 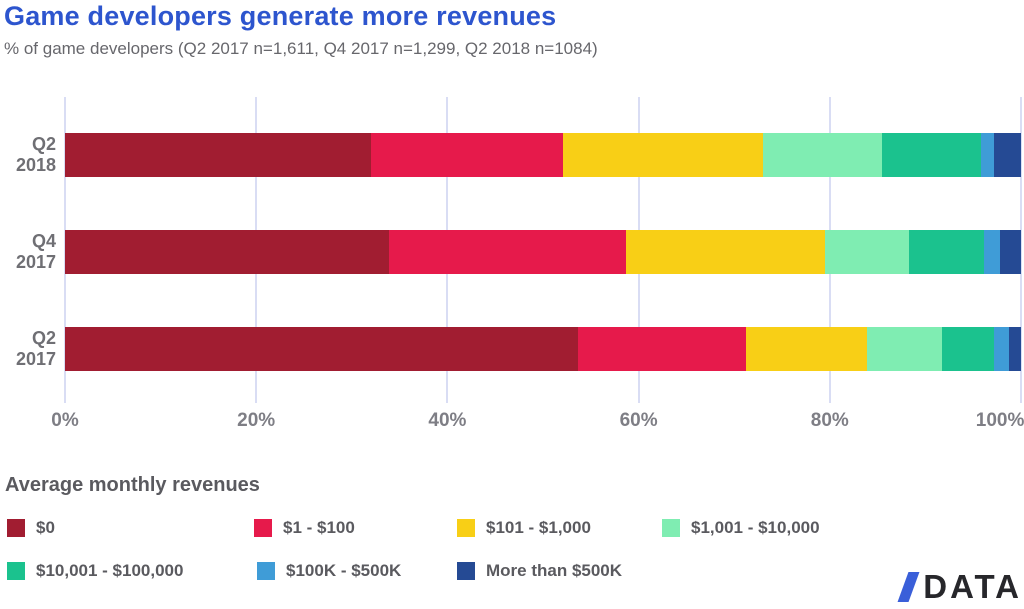 I want to click on chart-title: Game developers generate more revenues, so click(x=280, y=16).